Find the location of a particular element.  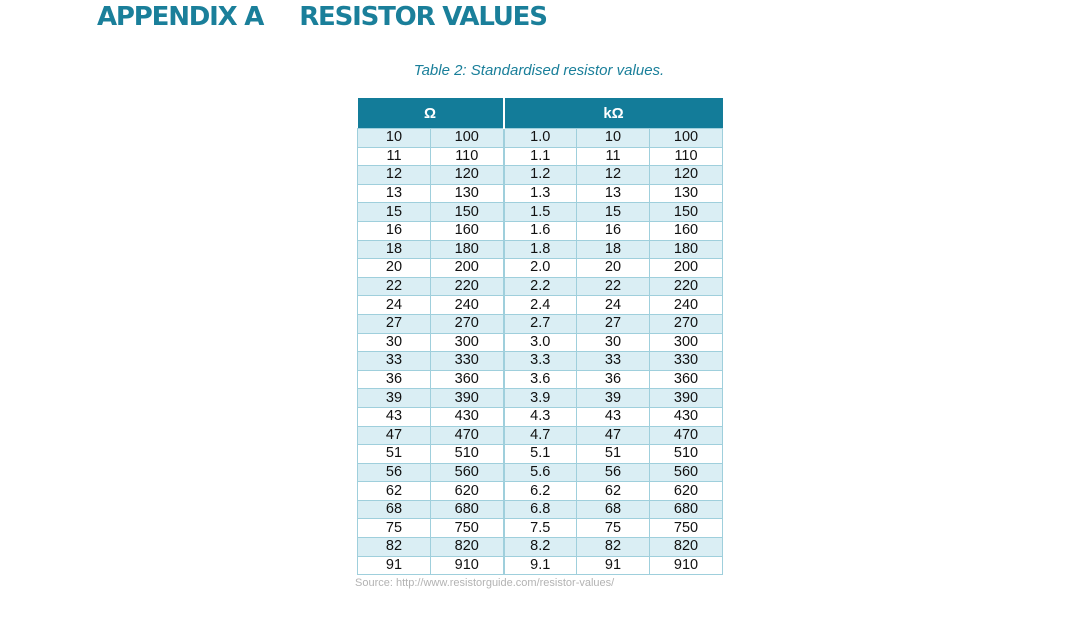

table-row: 36 360 3.6 36 360 is located at coordinates (540, 379).